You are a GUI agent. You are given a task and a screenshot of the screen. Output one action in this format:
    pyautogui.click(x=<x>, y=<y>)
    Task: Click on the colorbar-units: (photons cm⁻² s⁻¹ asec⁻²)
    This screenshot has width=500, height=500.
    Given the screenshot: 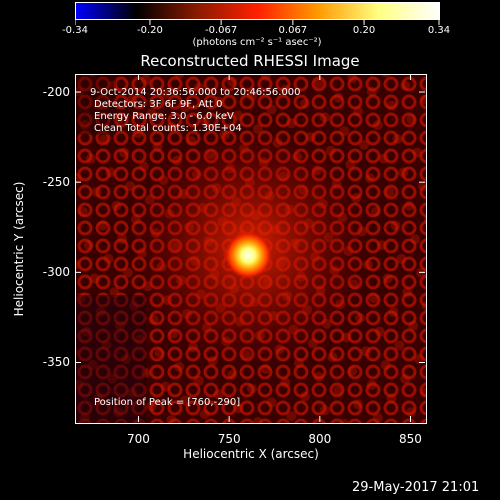 What is the action you would take?
    pyautogui.click(x=257, y=42)
    